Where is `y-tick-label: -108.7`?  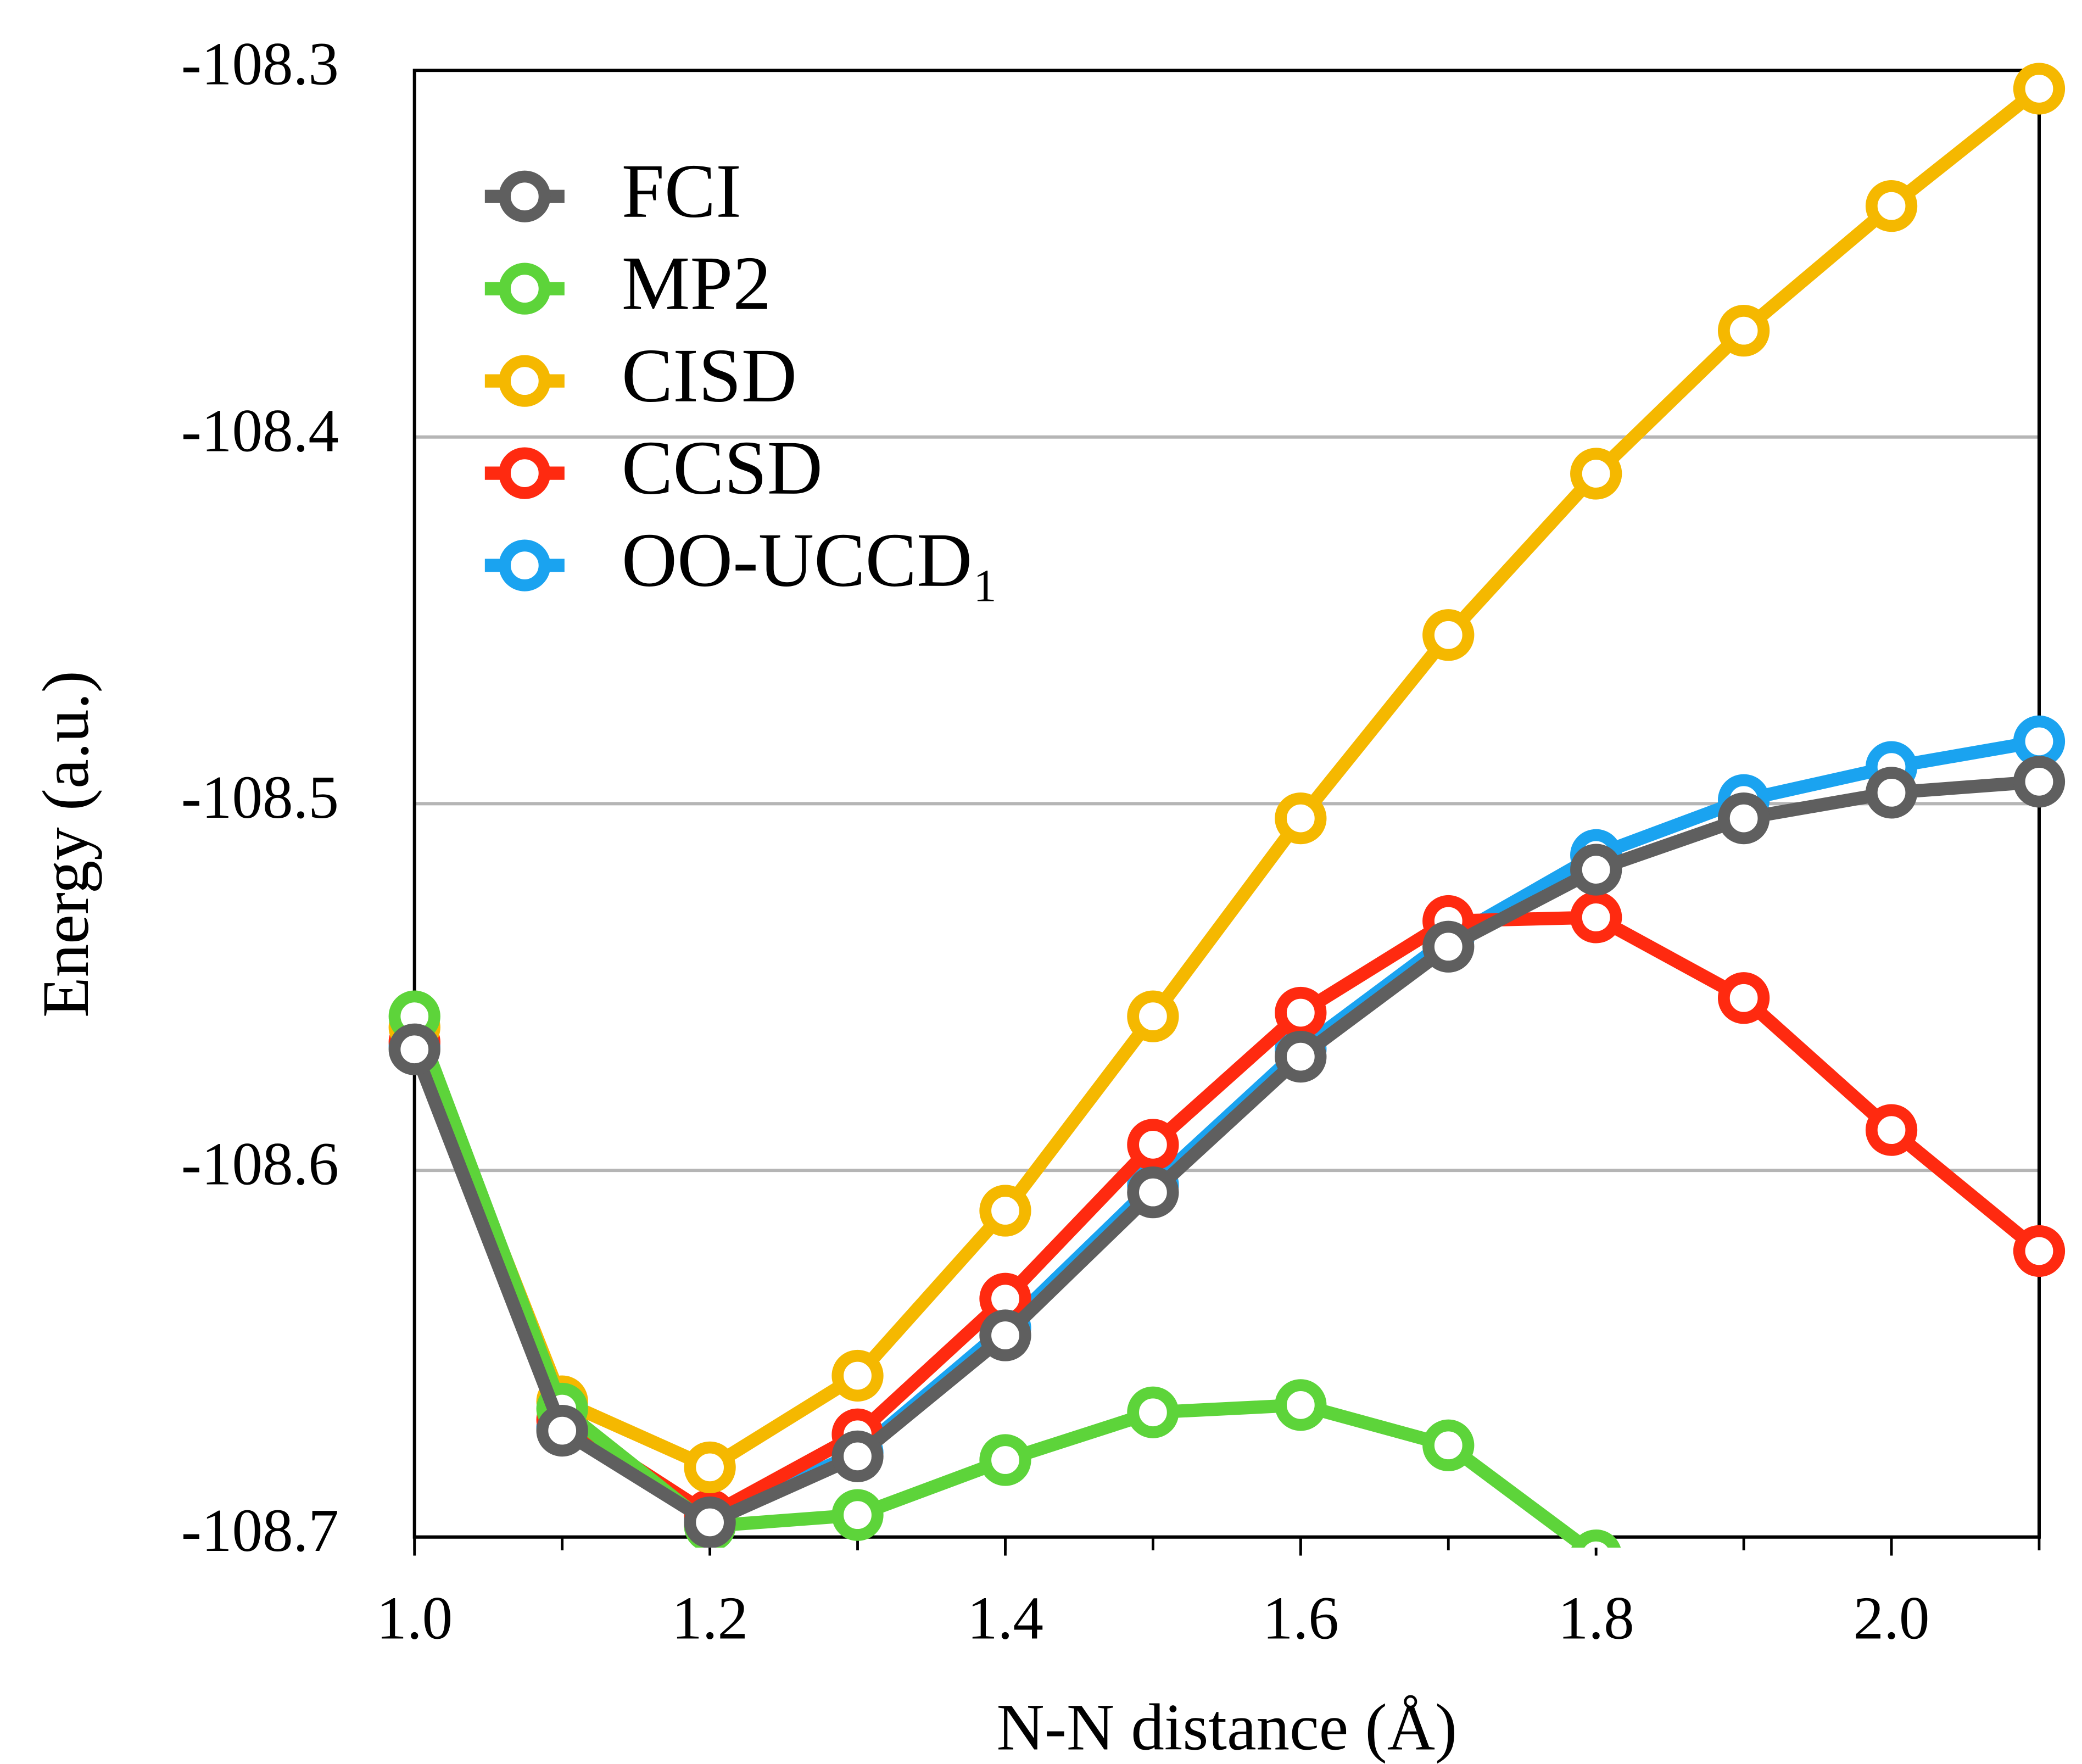
y-tick-label: -108.7 is located at coordinates (260, 1531).